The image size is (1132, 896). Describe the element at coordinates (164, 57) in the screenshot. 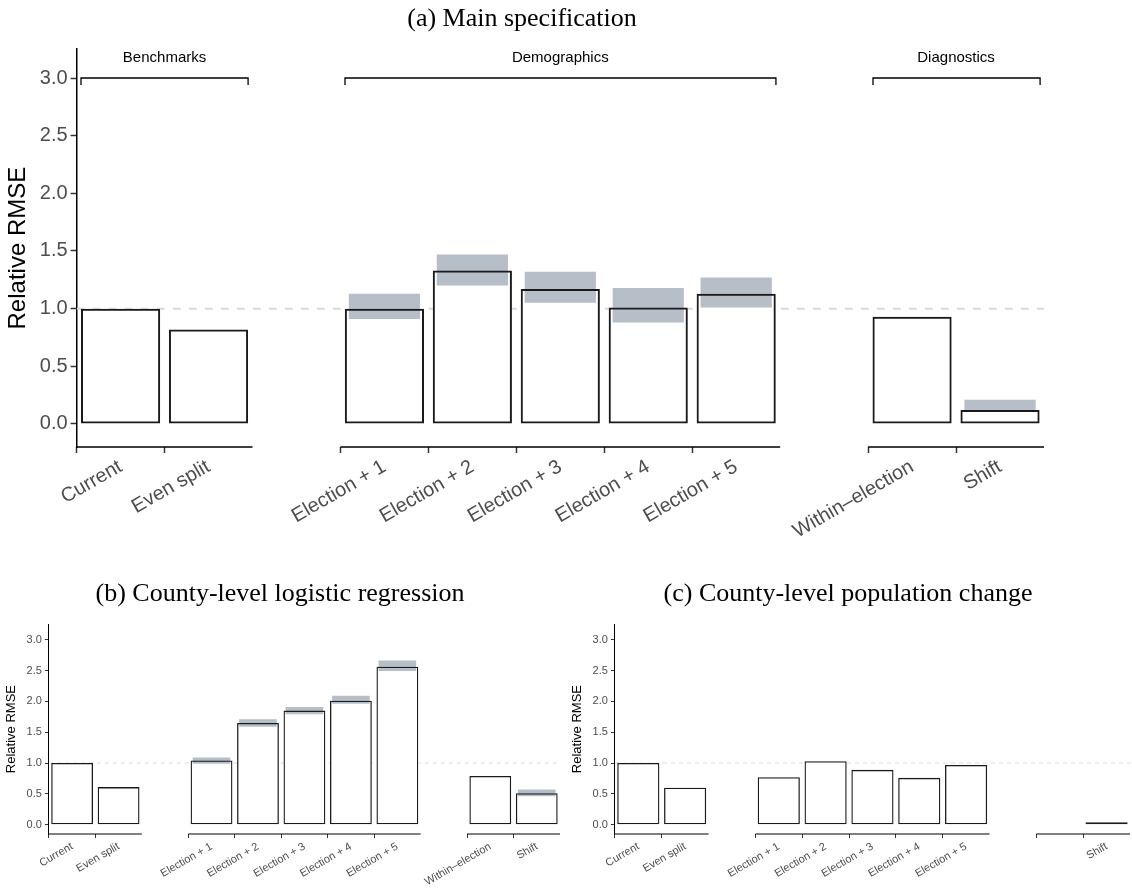

I see `annotation: Benchmarks` at that location.